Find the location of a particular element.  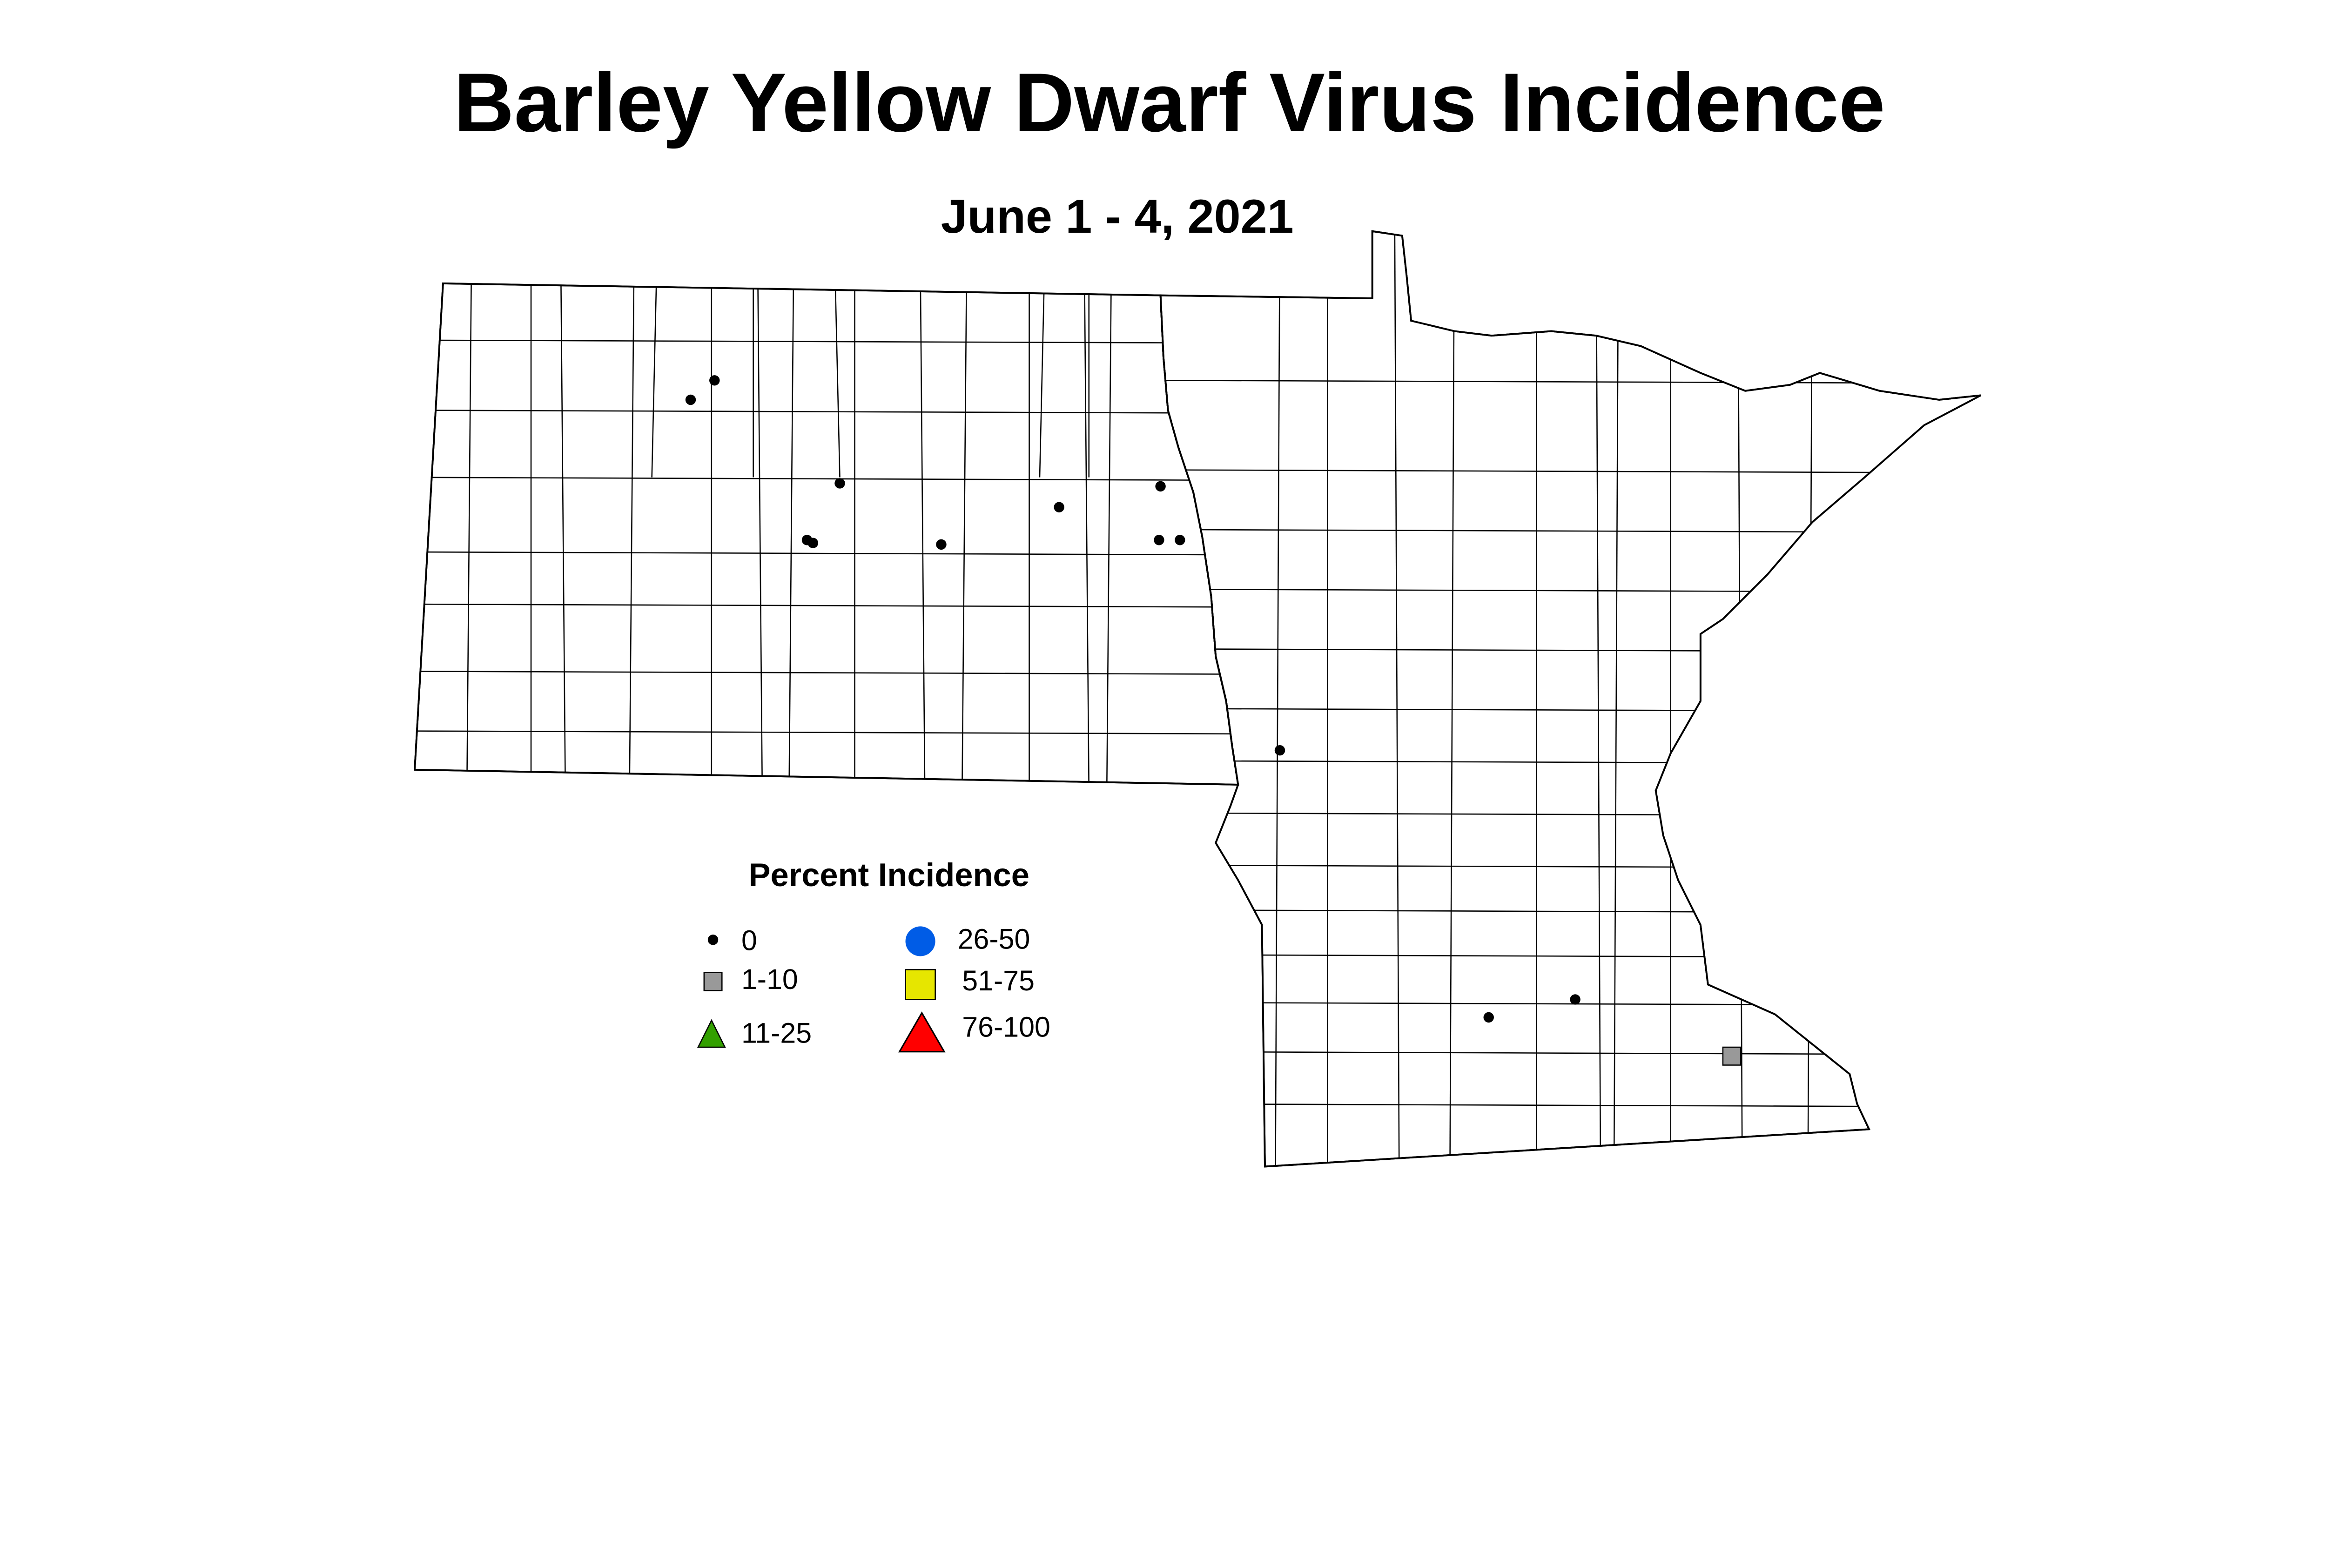

legend-label-76-100: 76-100 is located at coordinates (1006, 1027).